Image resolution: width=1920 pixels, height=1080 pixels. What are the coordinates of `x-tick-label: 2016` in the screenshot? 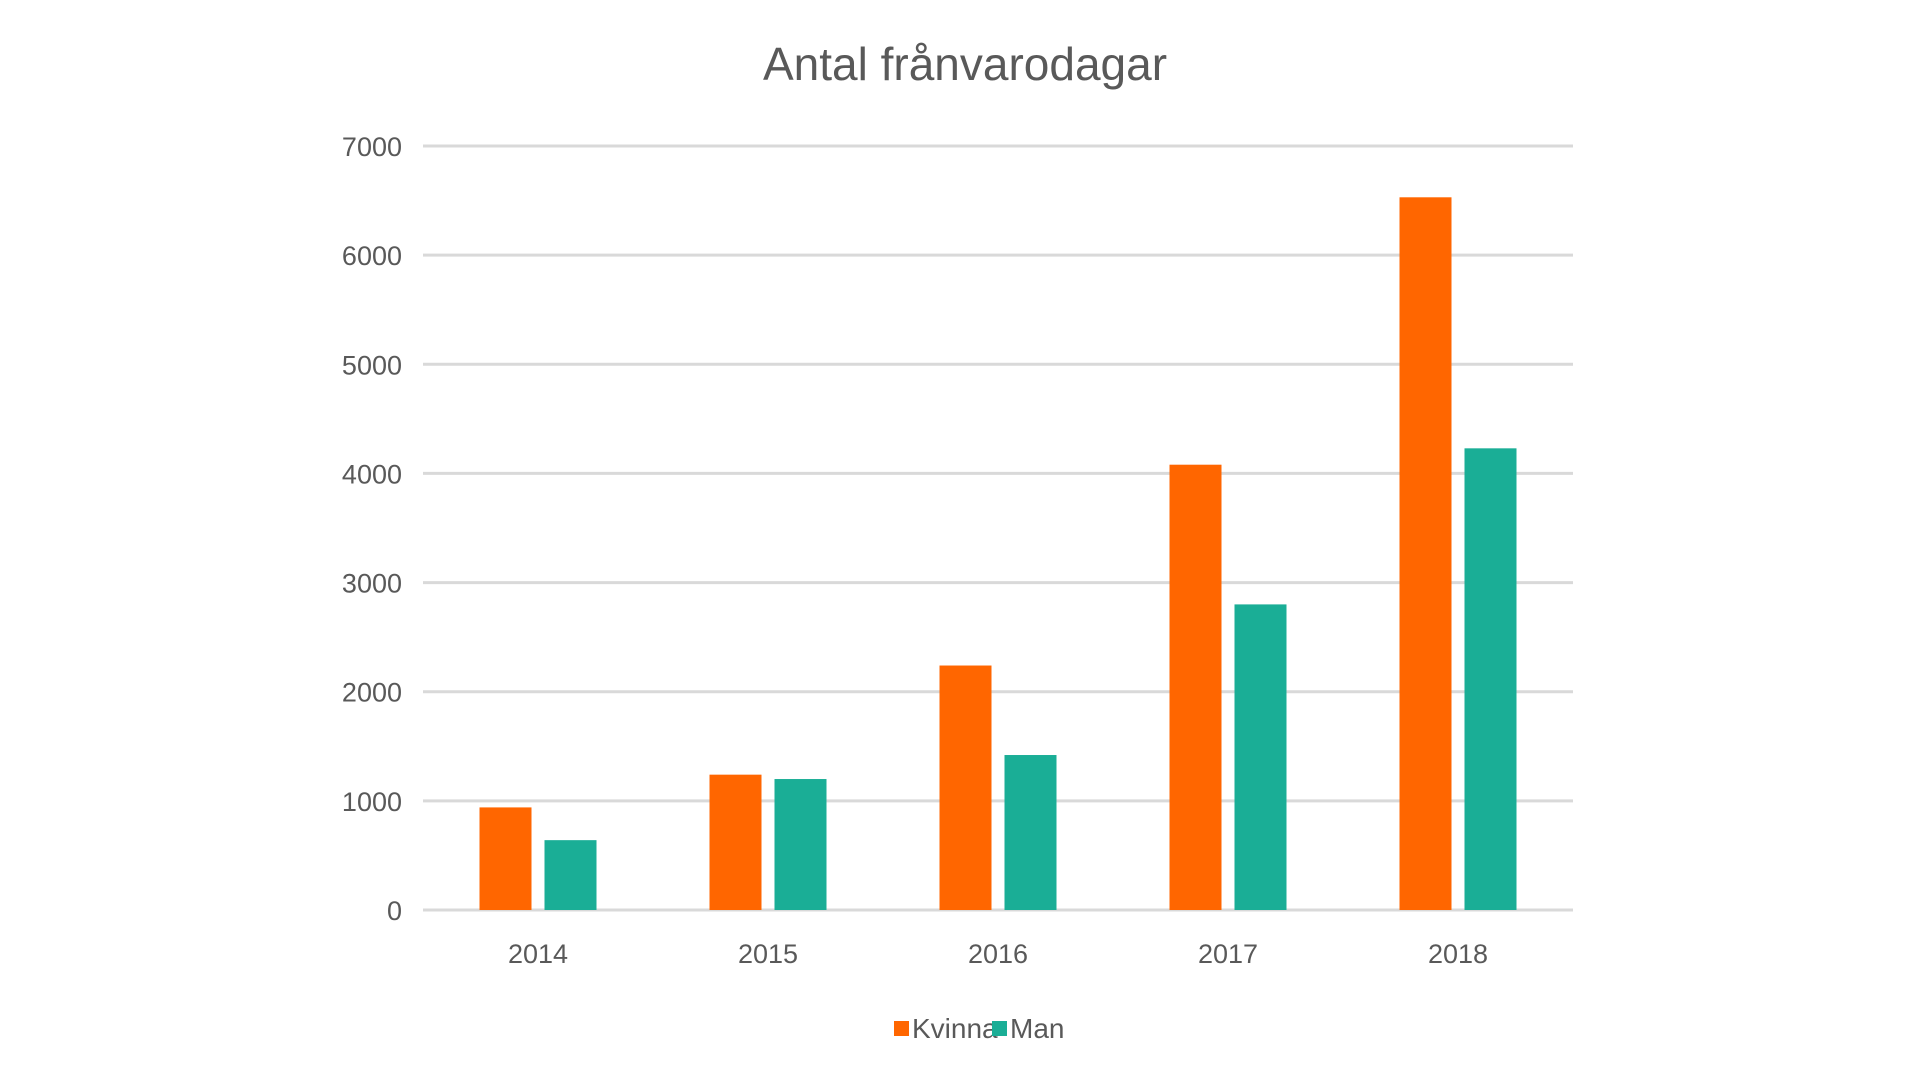 It's located at (998, 954).